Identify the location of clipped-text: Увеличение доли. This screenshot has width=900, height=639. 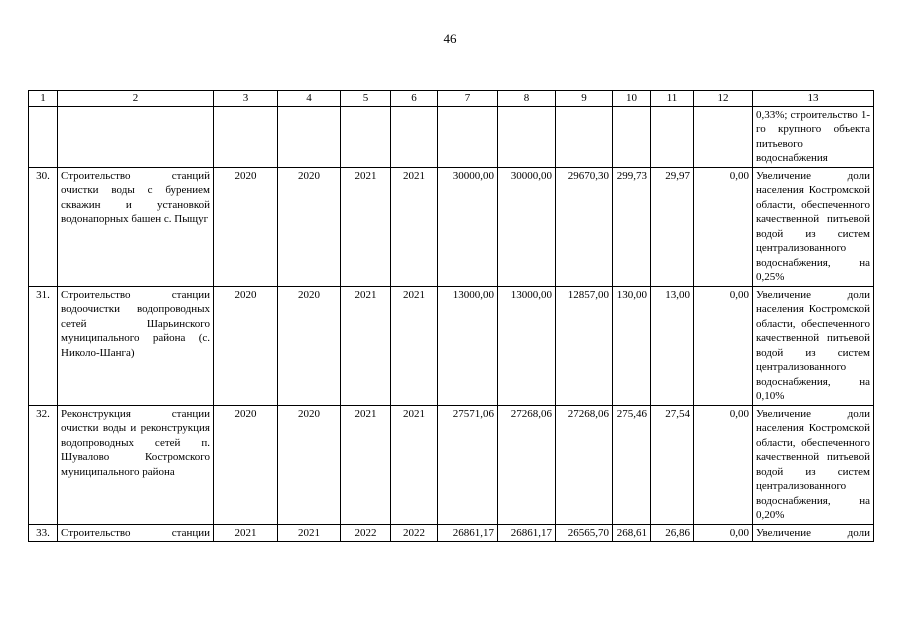
(813, 532).